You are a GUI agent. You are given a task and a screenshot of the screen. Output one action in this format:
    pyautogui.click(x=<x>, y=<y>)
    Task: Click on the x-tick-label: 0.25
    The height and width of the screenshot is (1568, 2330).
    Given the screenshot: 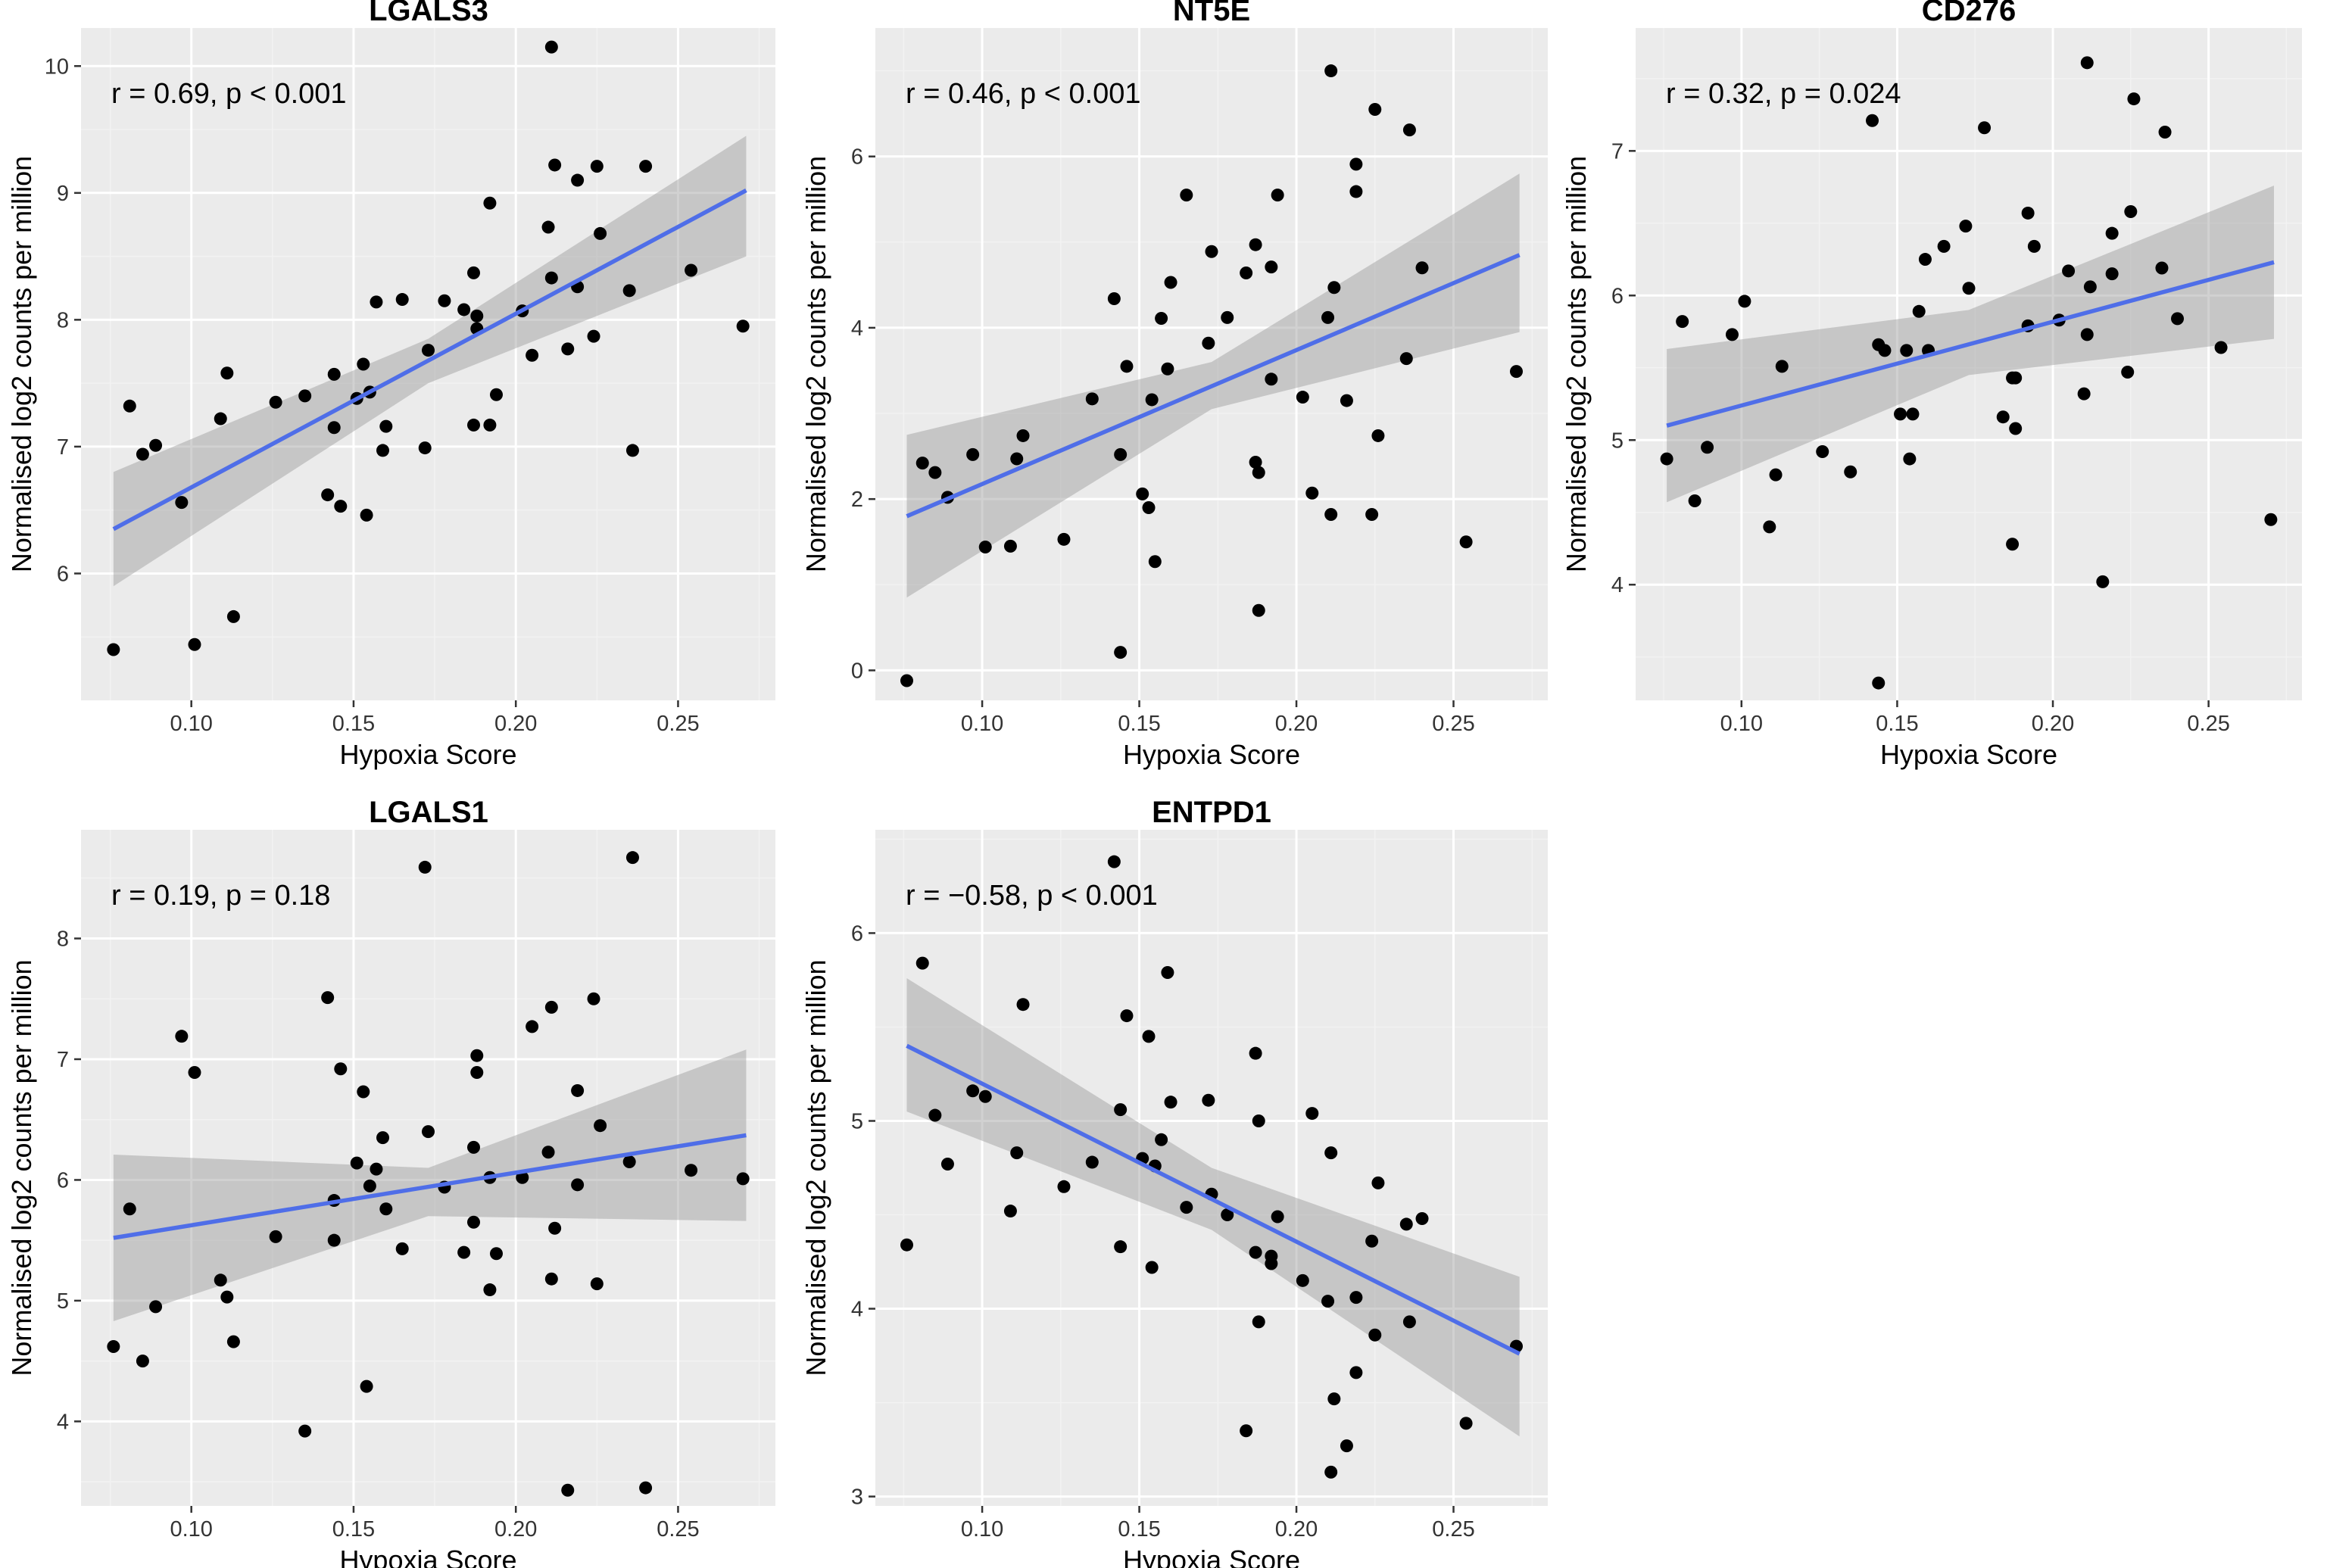 What is the action you would take?
    pyautogui.click(x=678, y=1529)
    